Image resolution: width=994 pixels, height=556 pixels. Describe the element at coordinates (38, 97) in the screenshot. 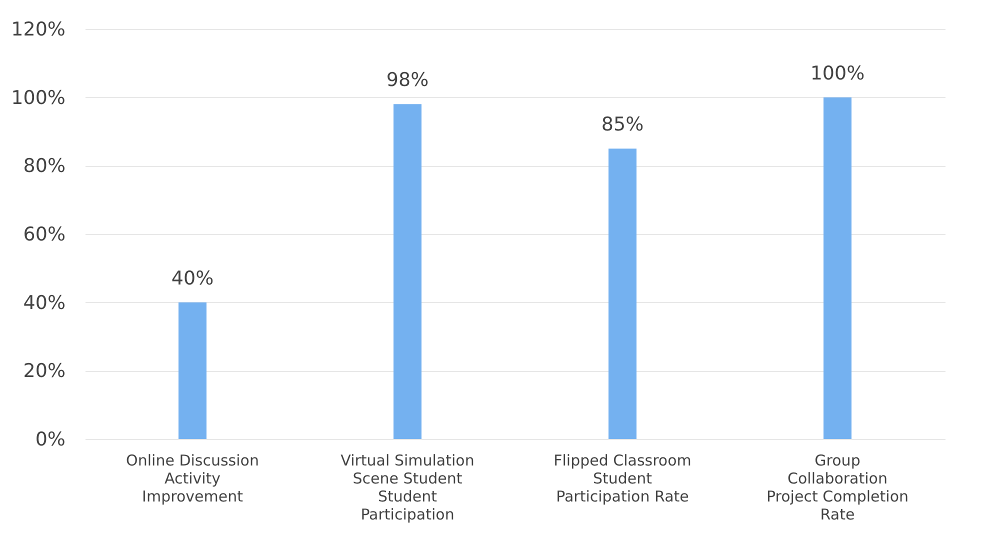

I see `y-tick-label: 100%` at that location.